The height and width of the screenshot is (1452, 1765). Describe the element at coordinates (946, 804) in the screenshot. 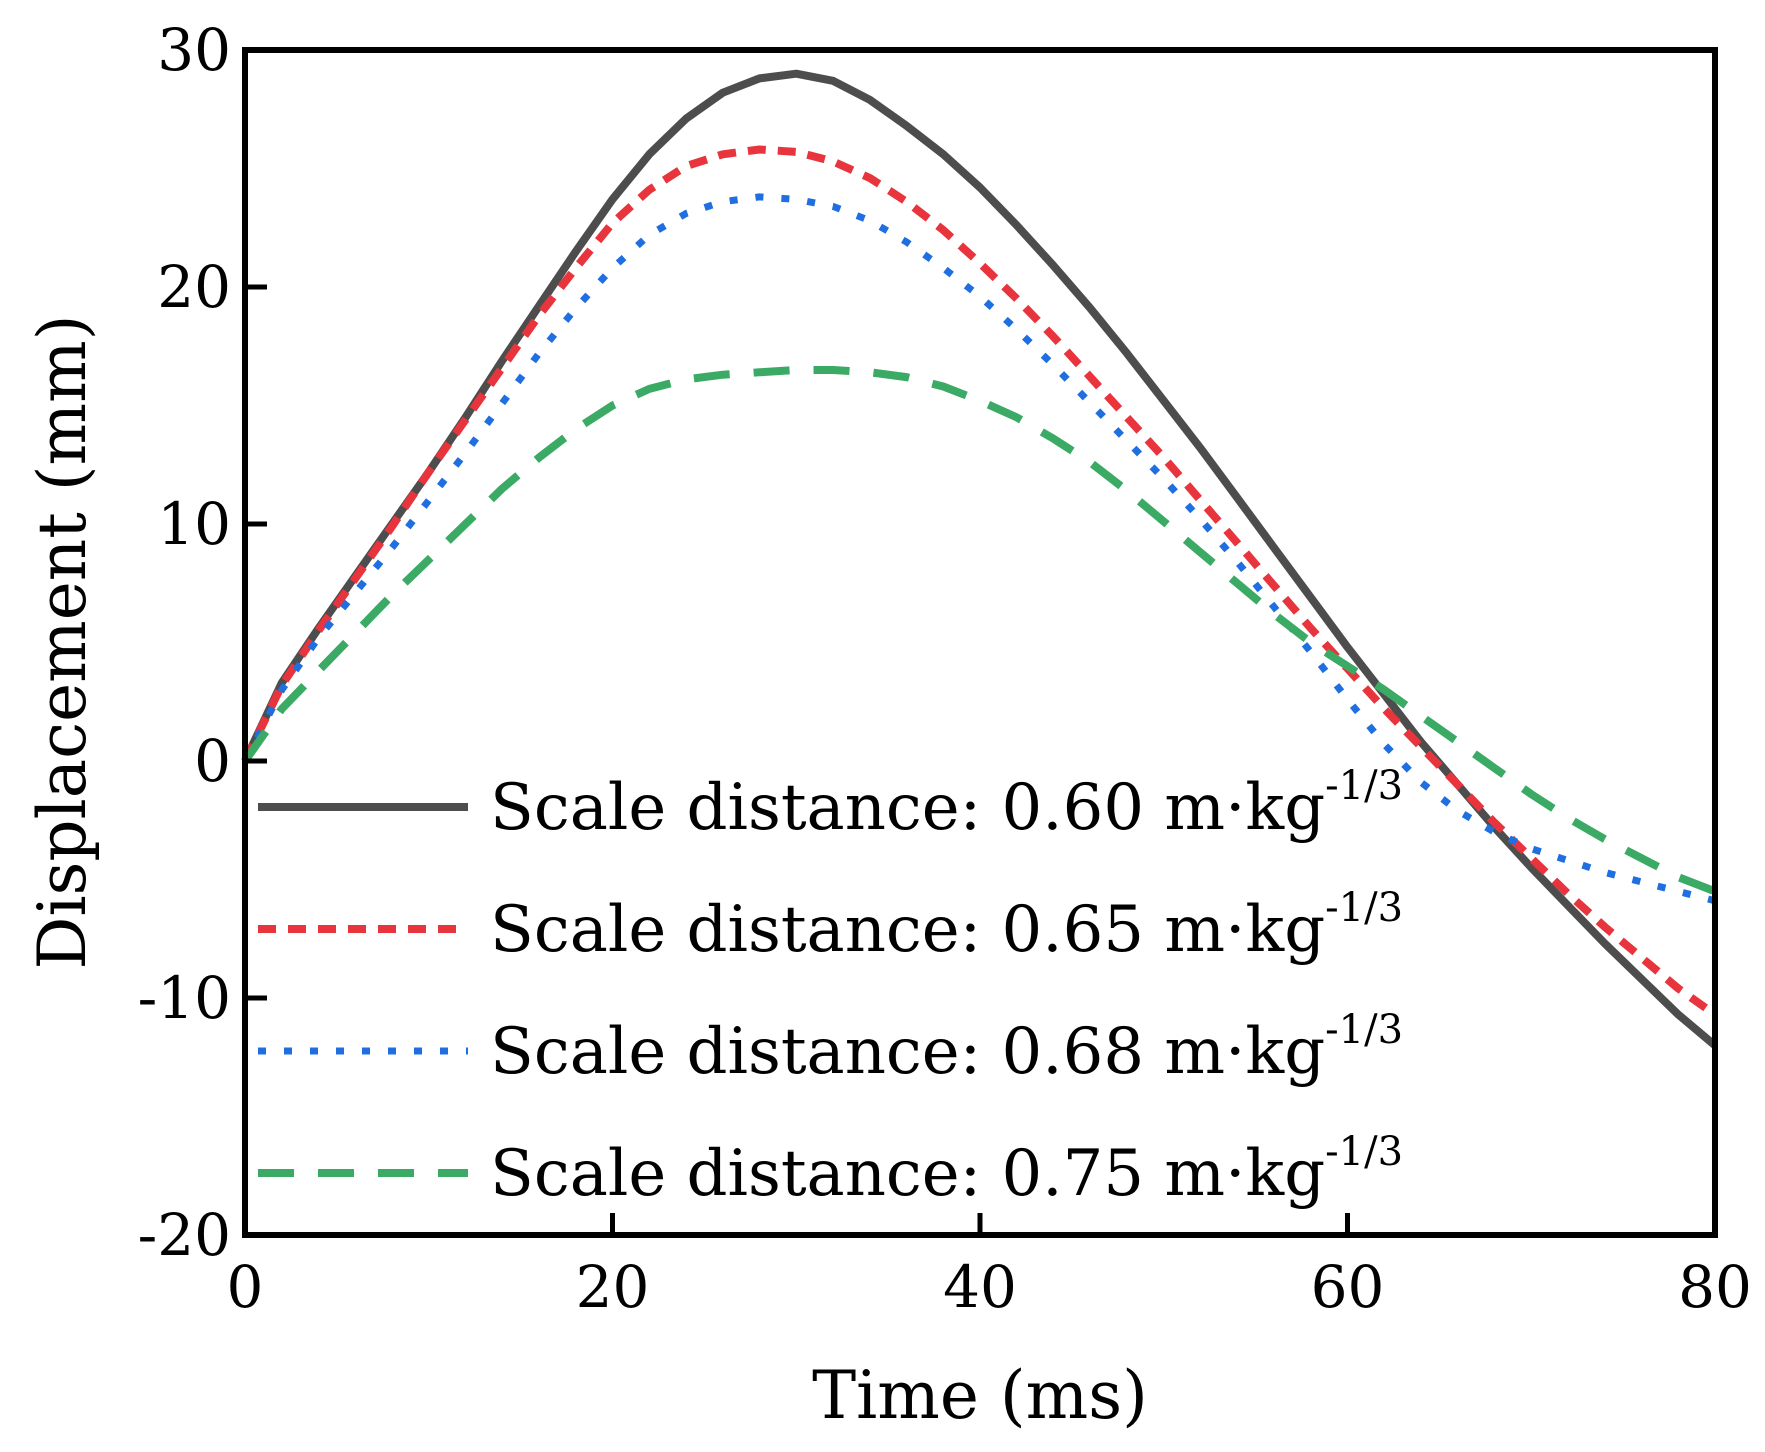

I see `legend-label-1: Scale distance: 0.60 m·kg-1/3` at that location.